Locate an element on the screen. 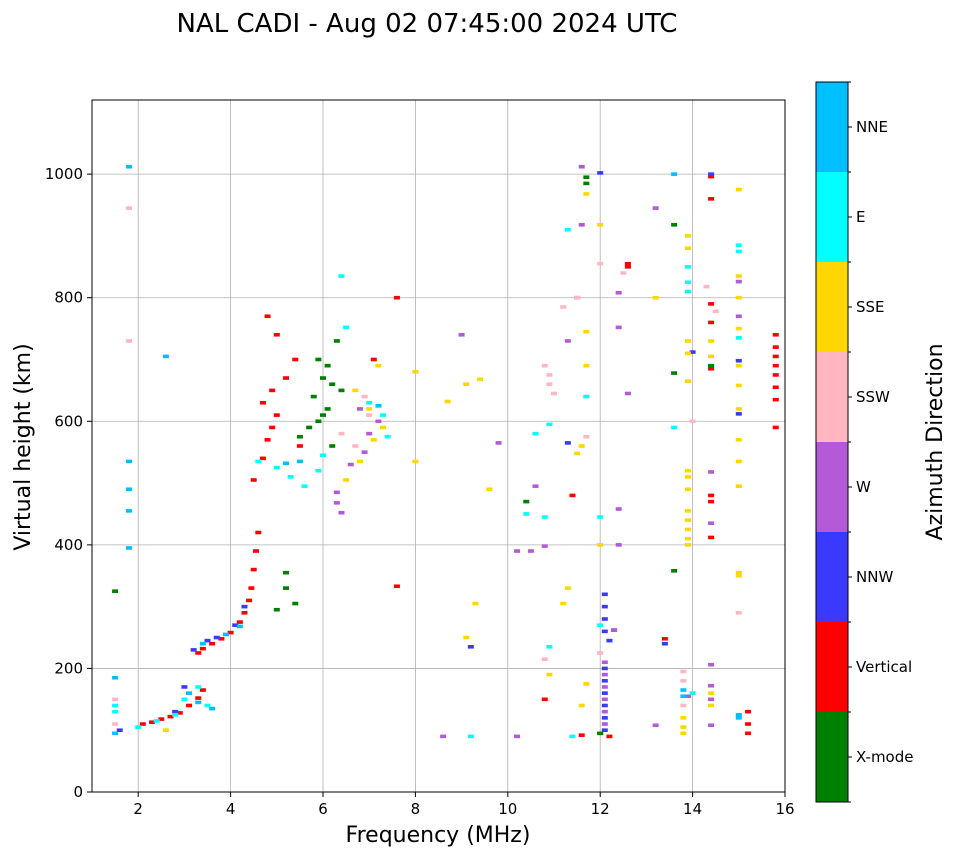 The image size is (958, 857). colorbar: X-mode Vertical NNW W SSW SSE E NNE is located at coordinates (864, 442).